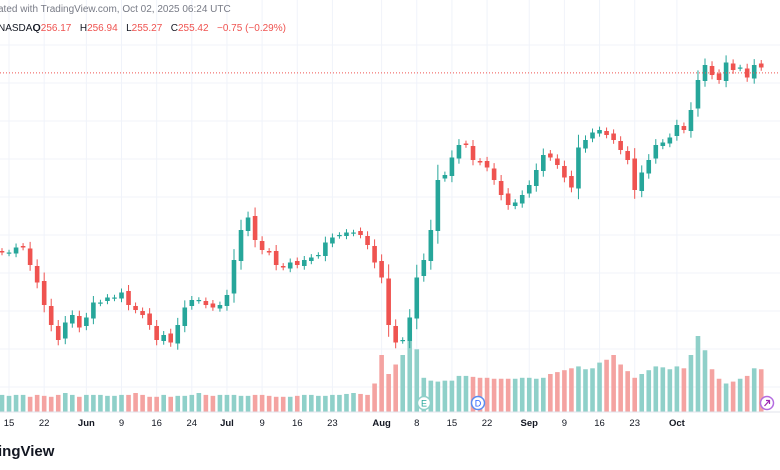  Describe the element at coordinates (767, 403) in the screenshot. I see `flag-icon` at that location.